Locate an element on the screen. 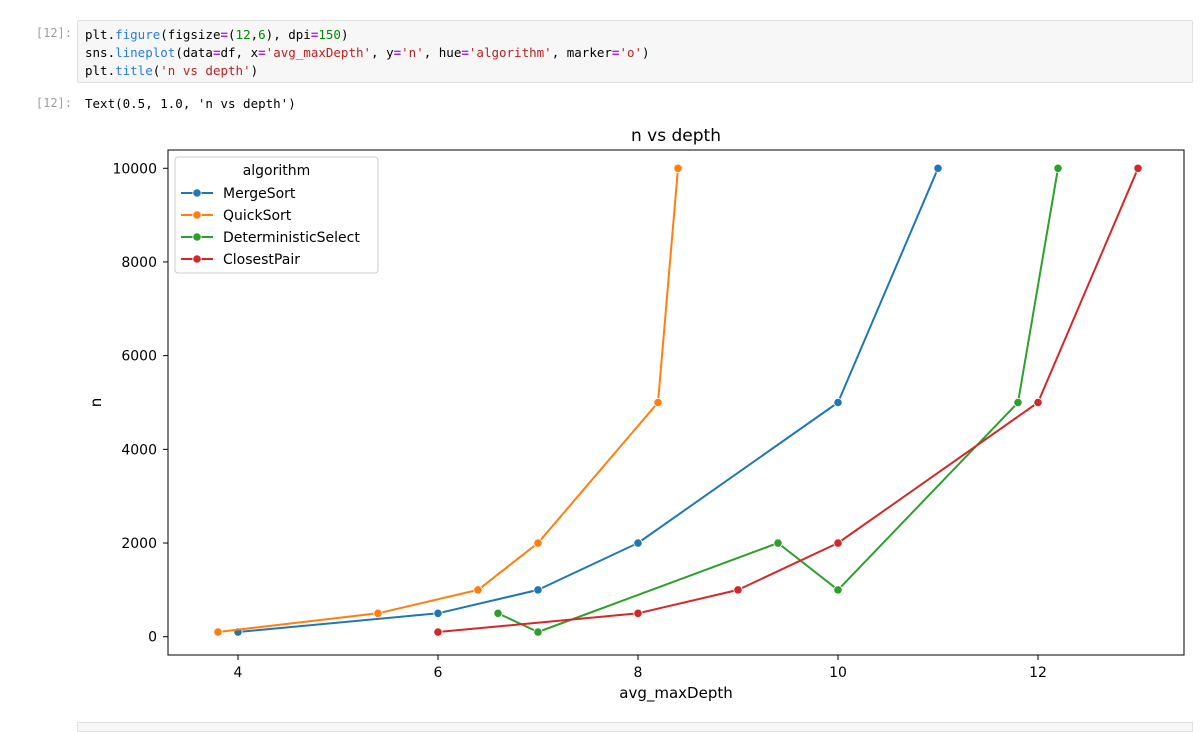 This screenshot has width=1204, height=732. input-prompt: [12]: is located at coordinates (53, 33).